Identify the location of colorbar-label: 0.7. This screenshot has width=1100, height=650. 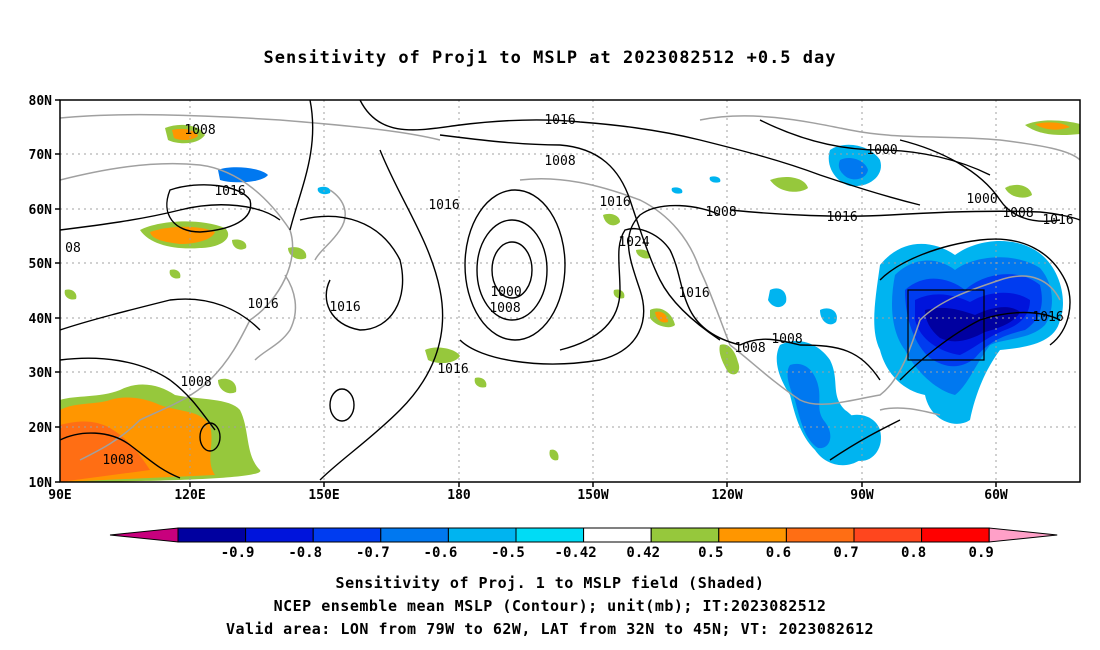
(845, 553).